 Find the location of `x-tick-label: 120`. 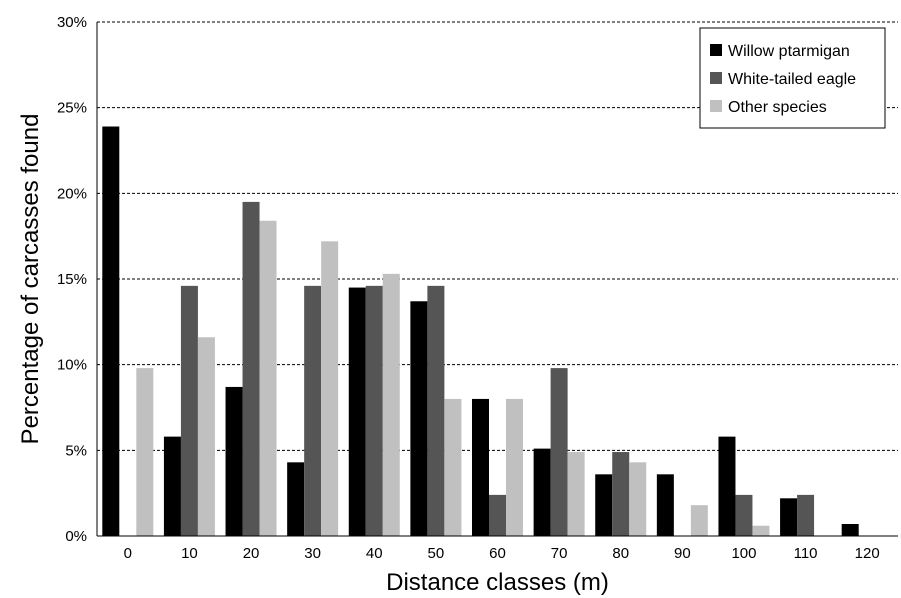

x-tick-label: 120 is located at coordinates (867, 553).